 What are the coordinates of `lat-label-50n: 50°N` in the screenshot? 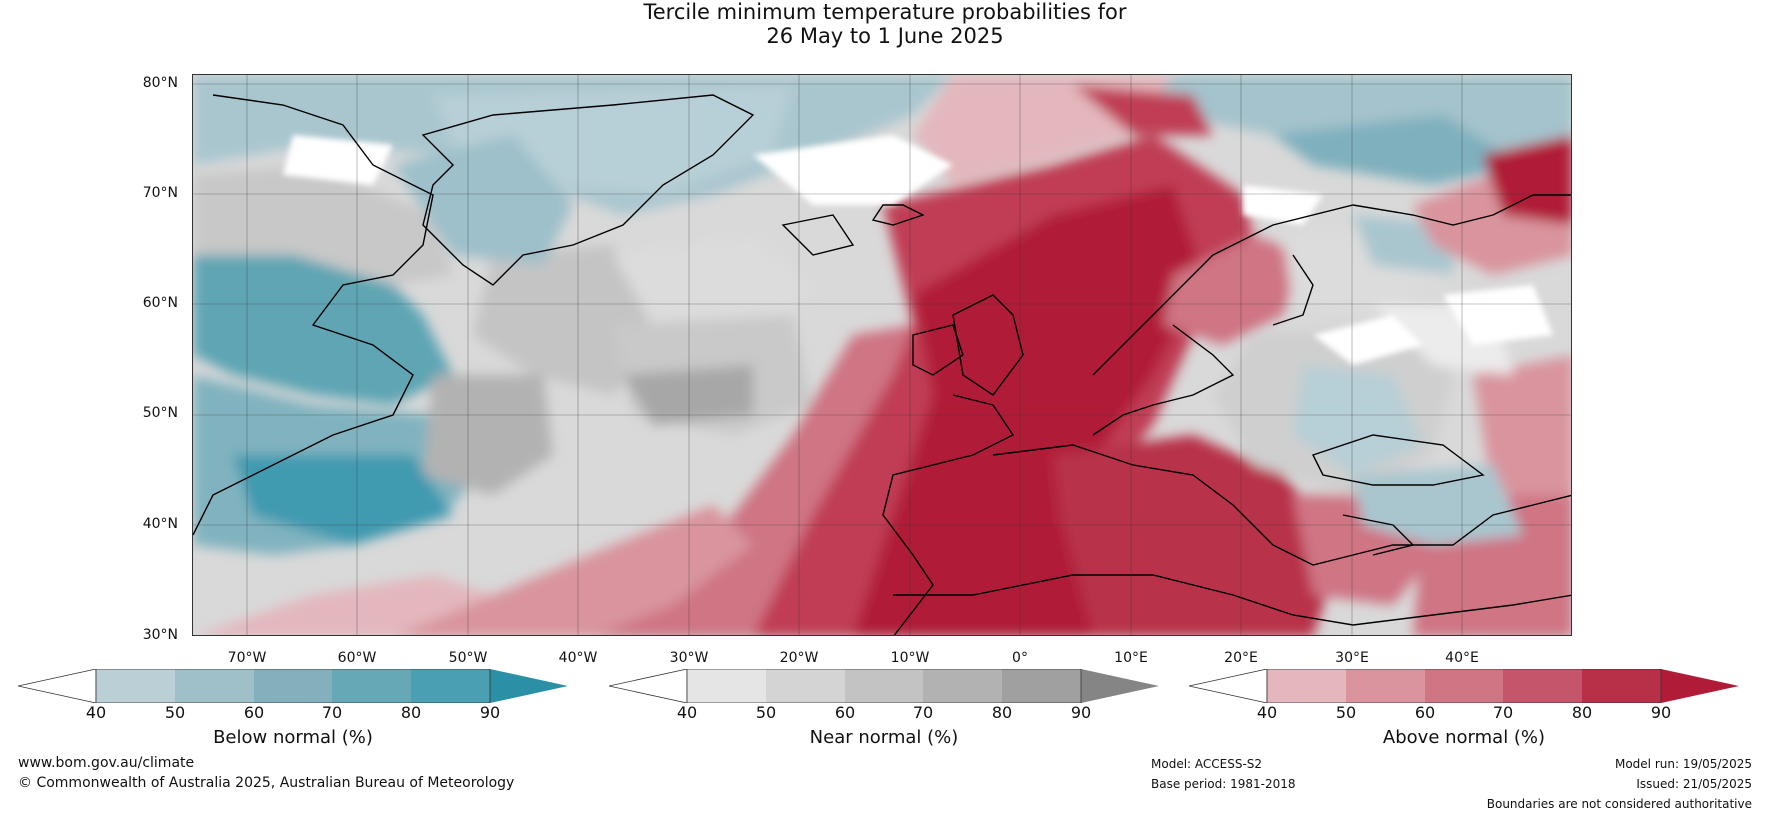 It's located at (160, 413).